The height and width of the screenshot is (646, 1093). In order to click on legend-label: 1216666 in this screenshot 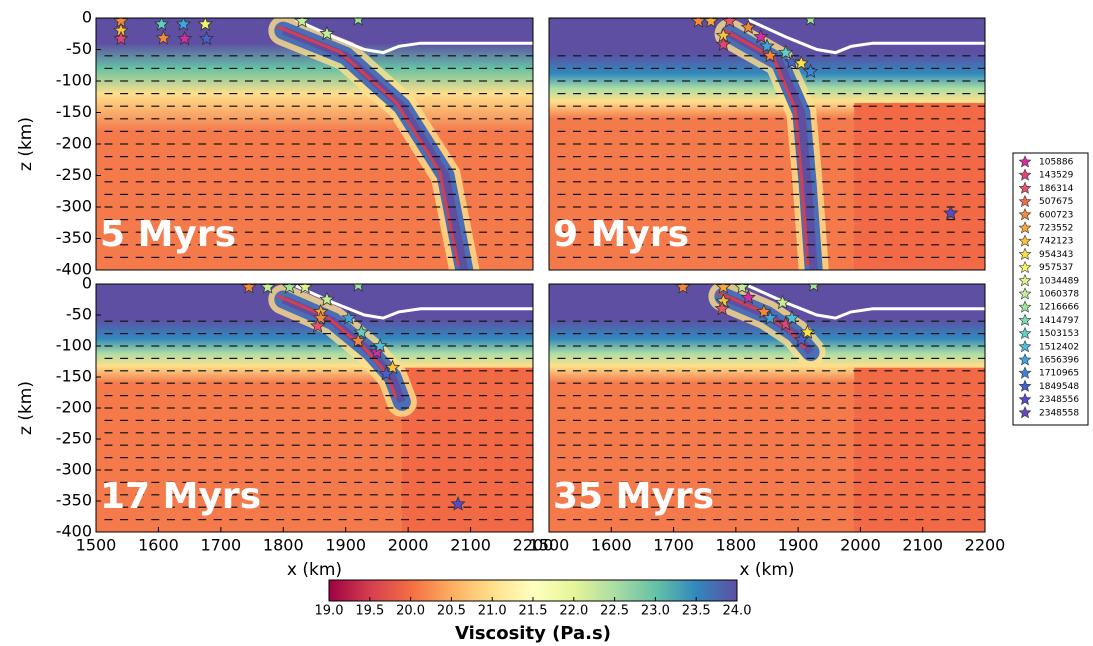, I will do `click(1059, 308)`.